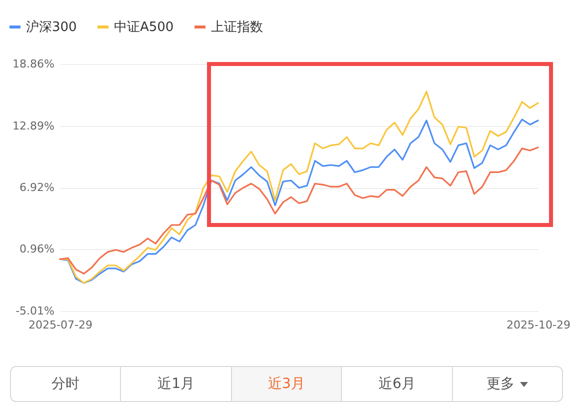  What do you see at coordinates (144, 27) in the screenshot?
I see `legend-label: 中证A500` at bounding box center [144, 27].